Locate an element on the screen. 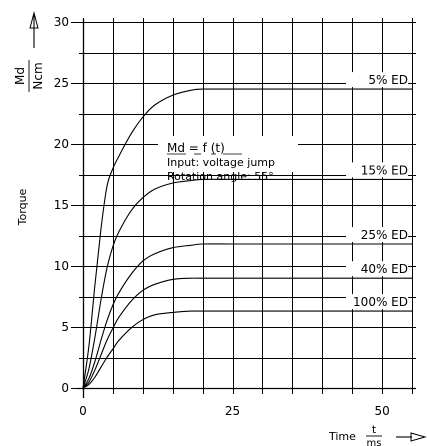 The width and height of the screenshot is (427, 446). x-axis-title: Time t ms is located at coordinates (377, 434).